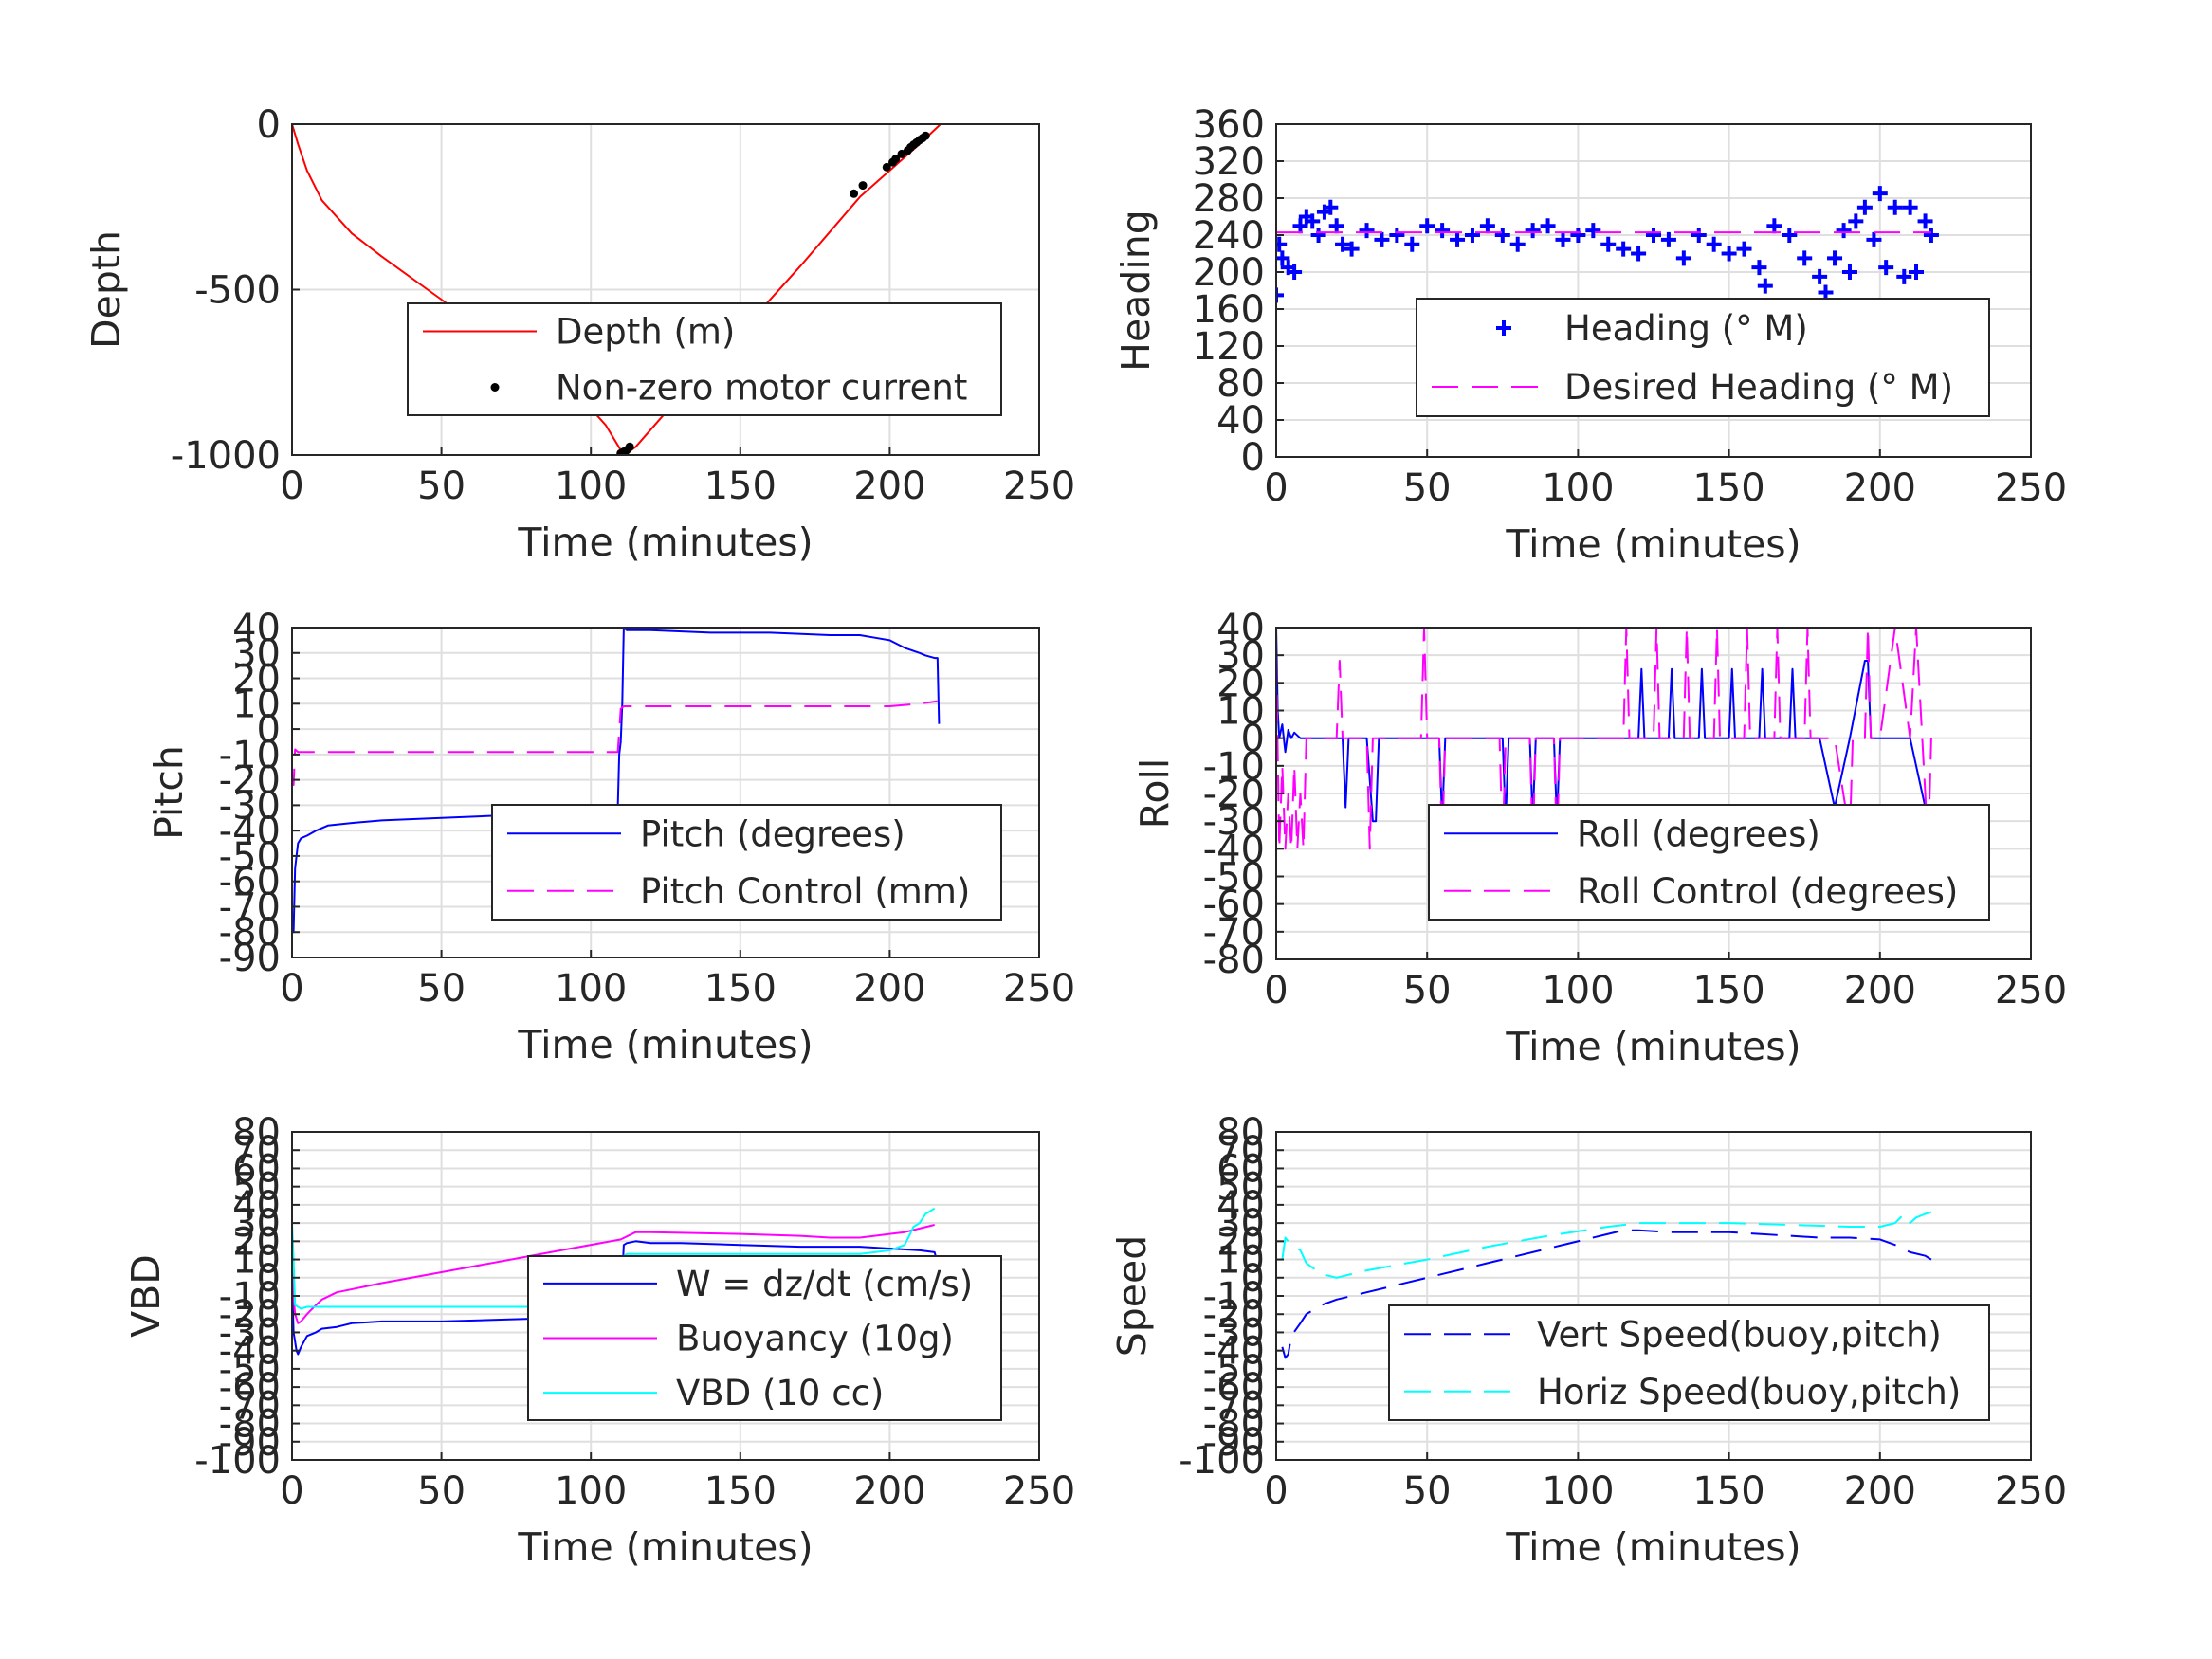  I want to click on legend-entry-label: Depth (m), so click(645, 332).